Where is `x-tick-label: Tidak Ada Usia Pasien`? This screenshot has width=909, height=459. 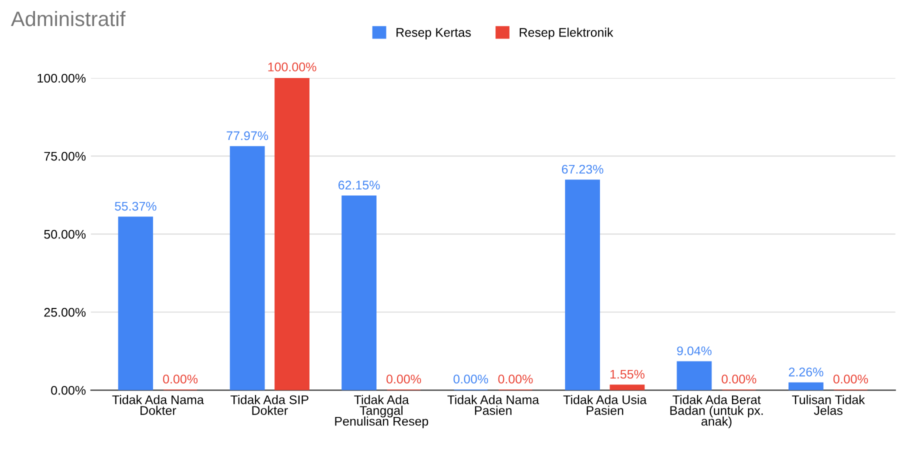 x-tick-label: Tidak Ada Usia Pasien is located at coordinates (605, 405).